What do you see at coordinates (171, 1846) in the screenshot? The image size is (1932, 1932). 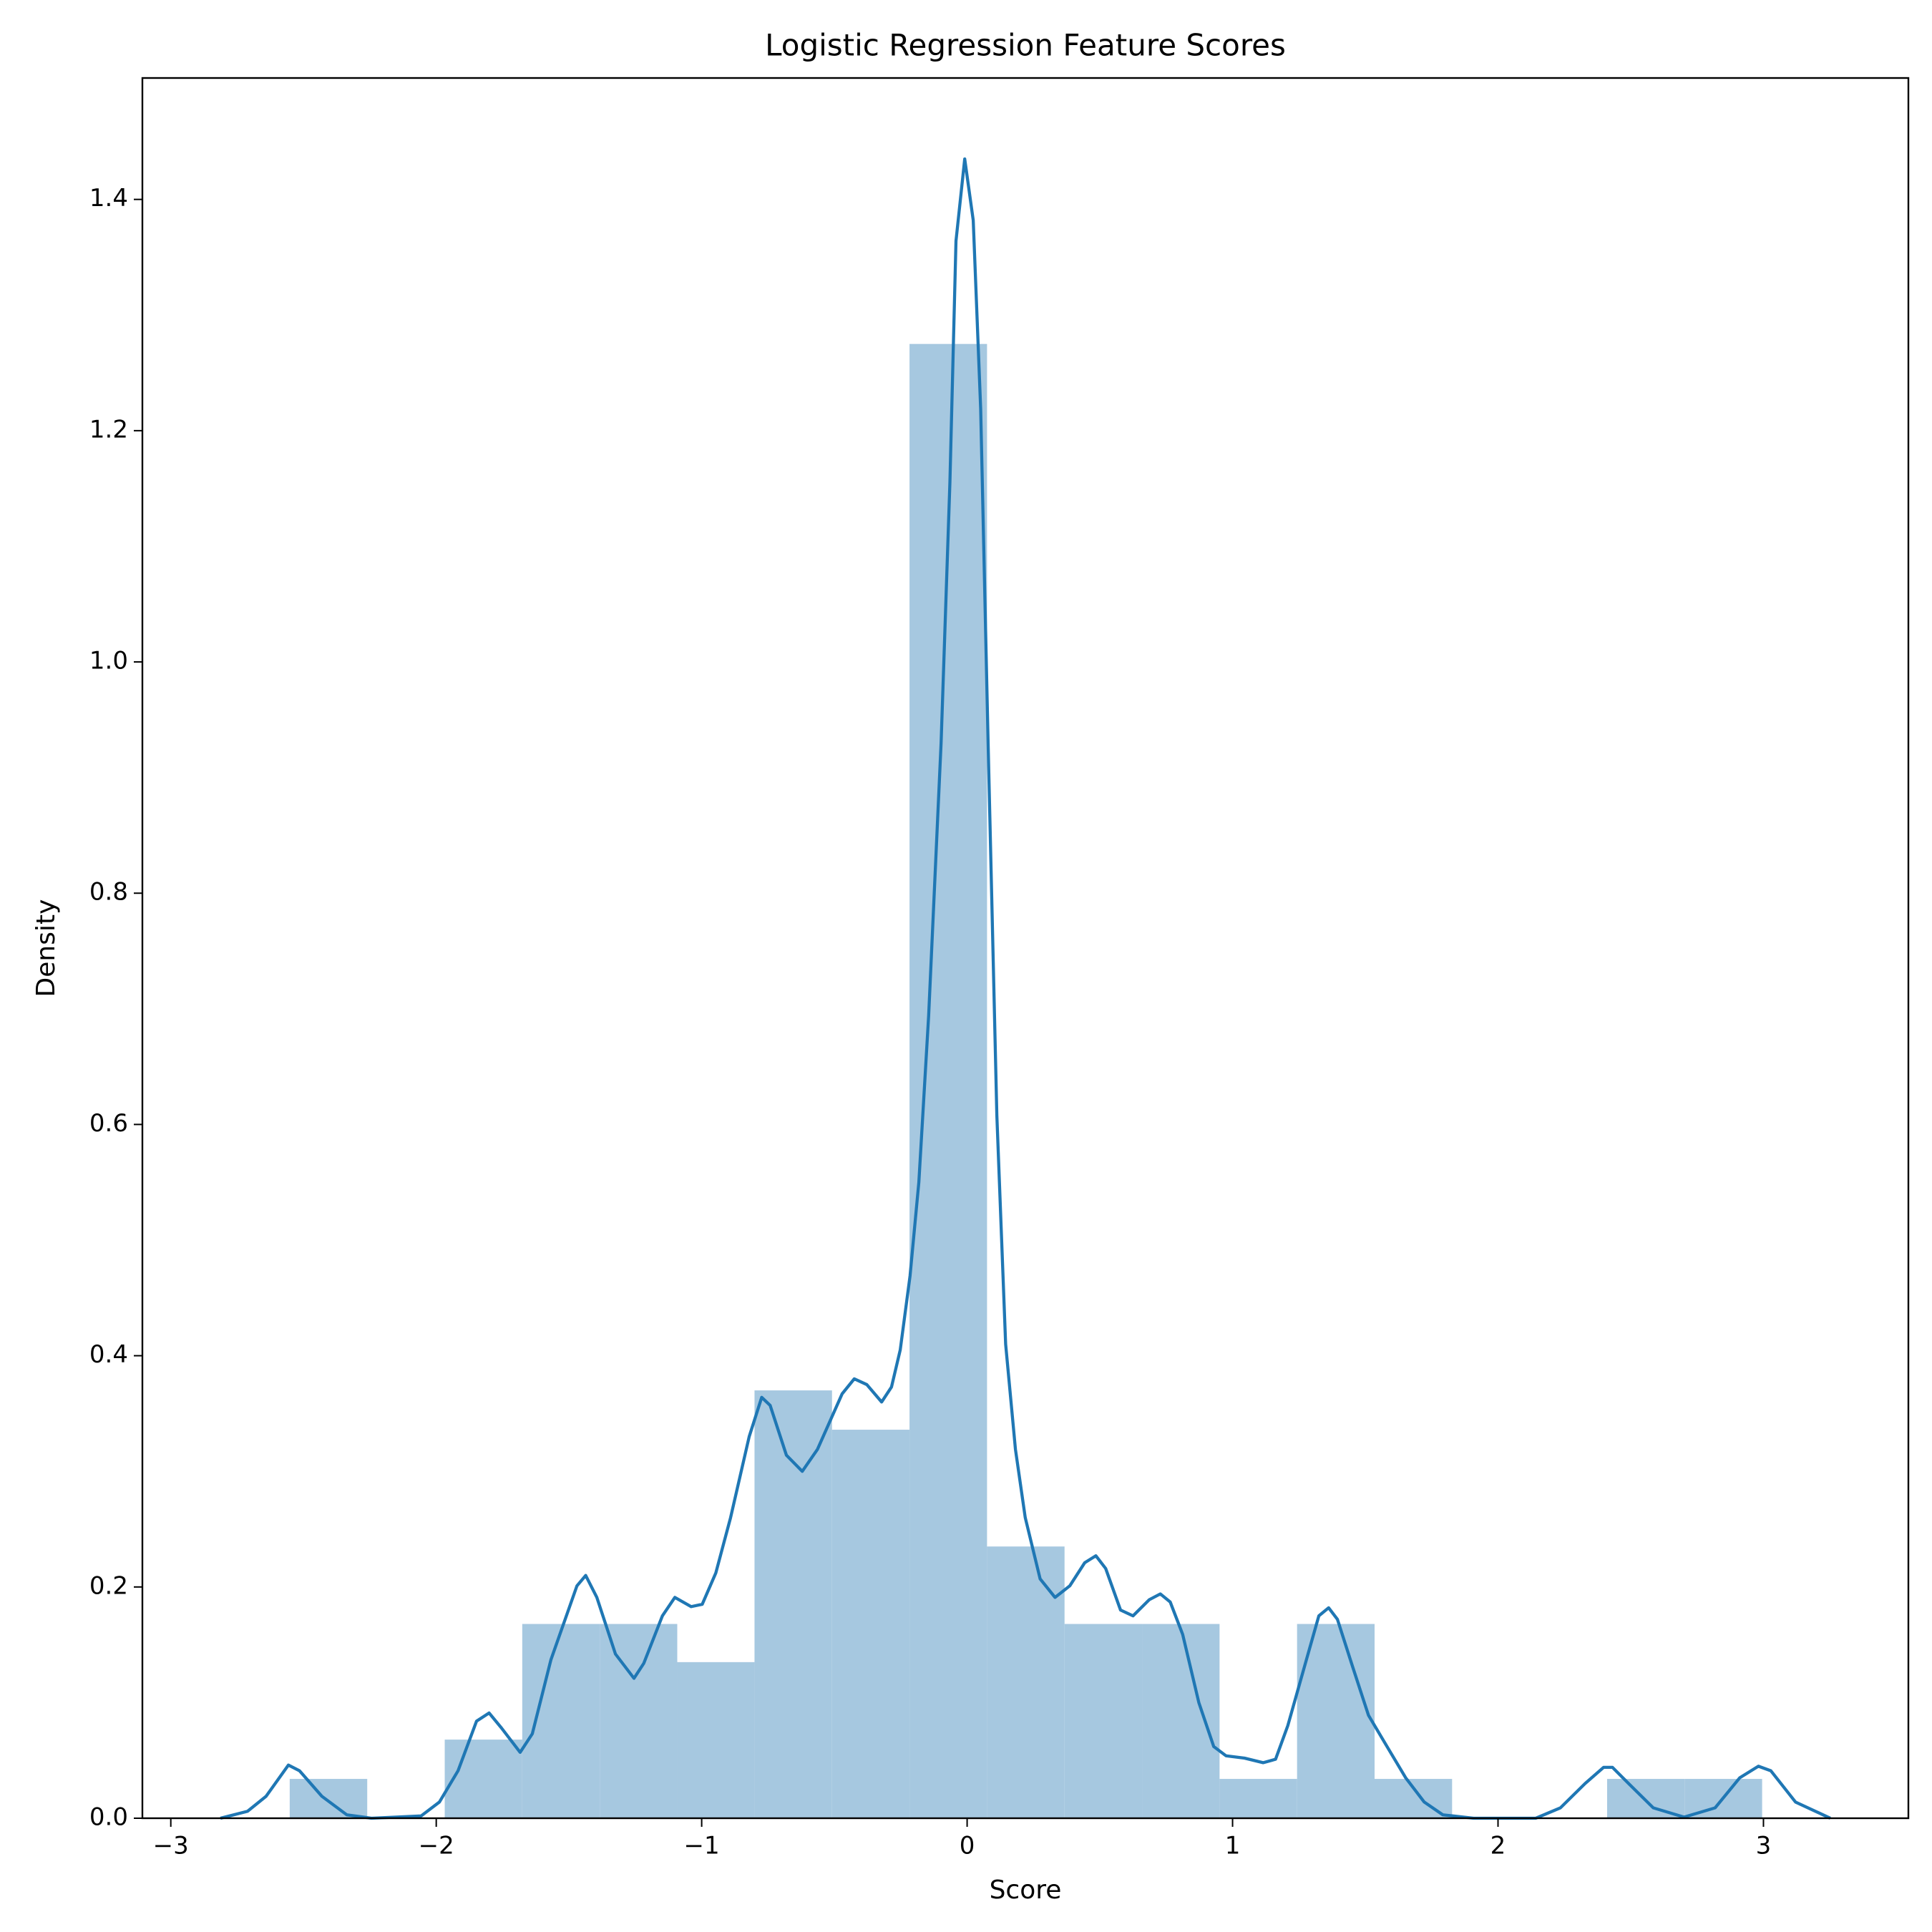 I see `x-tick-label: −3` at bounding box center [171, 1846].